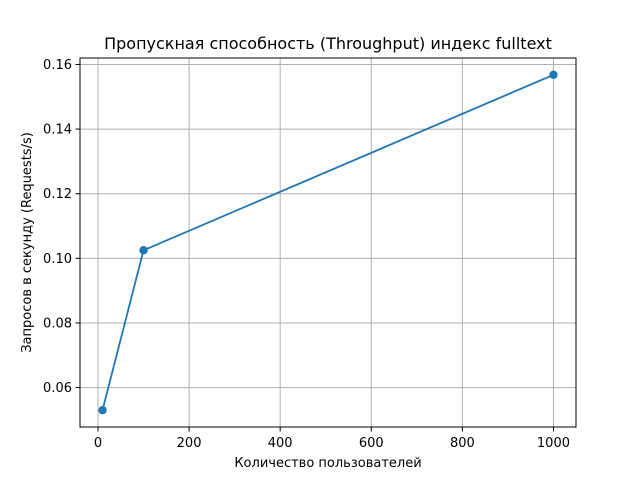 The image size is (640, 480). I want to click on y-tick-label: 0.12, so click(57, 194).